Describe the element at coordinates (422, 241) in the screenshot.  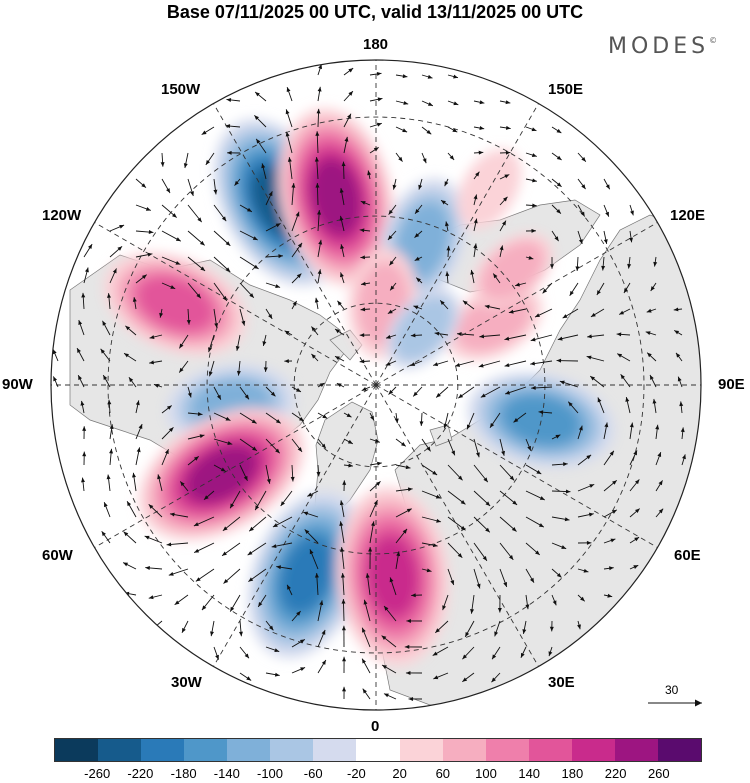
I see `negative-anomaly-contour` at that location.